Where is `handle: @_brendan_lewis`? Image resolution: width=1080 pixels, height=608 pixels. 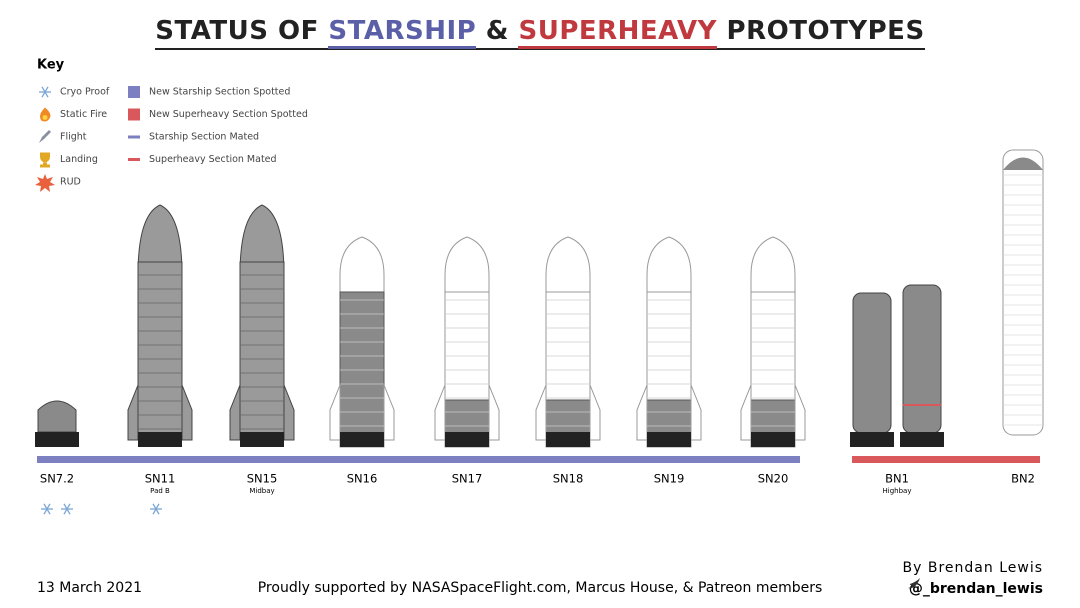 handle: @_brendan_lewis is located at coordinates (976, 589).